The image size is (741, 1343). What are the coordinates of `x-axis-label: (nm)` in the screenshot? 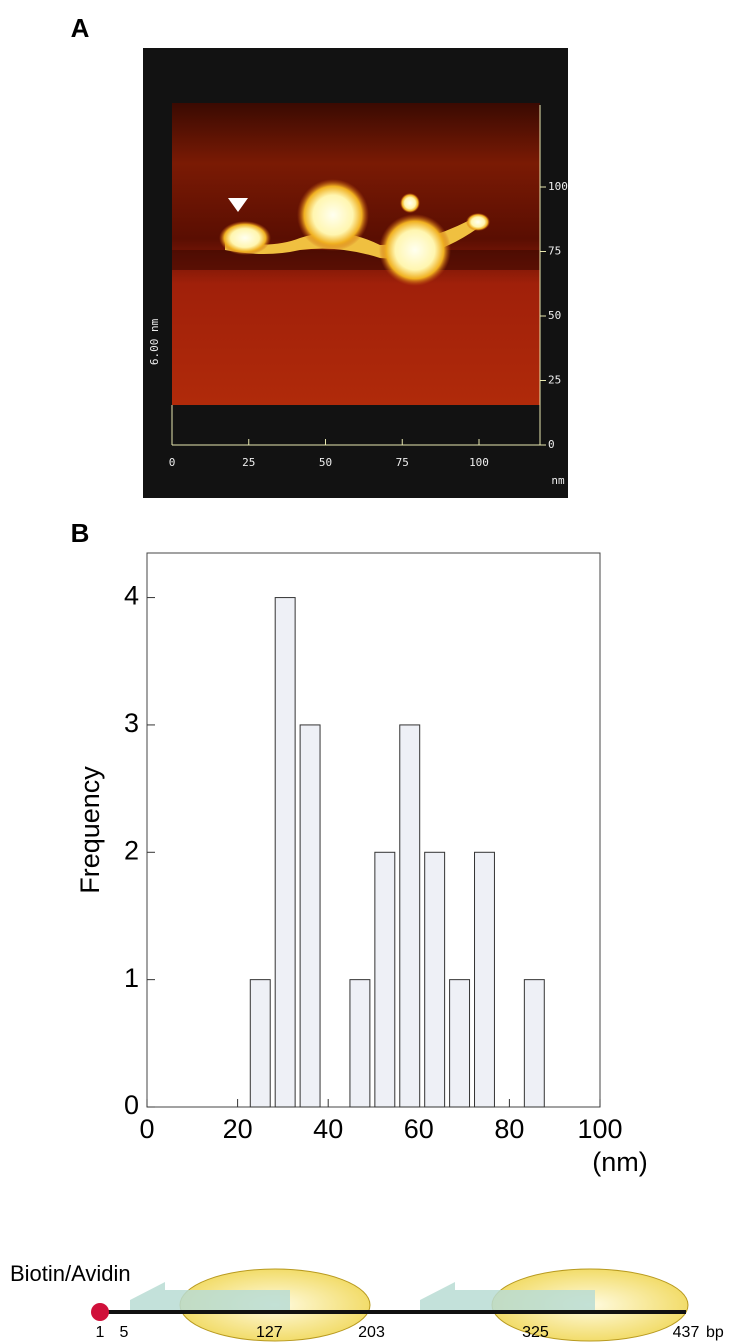 It's located at (620, 1162).